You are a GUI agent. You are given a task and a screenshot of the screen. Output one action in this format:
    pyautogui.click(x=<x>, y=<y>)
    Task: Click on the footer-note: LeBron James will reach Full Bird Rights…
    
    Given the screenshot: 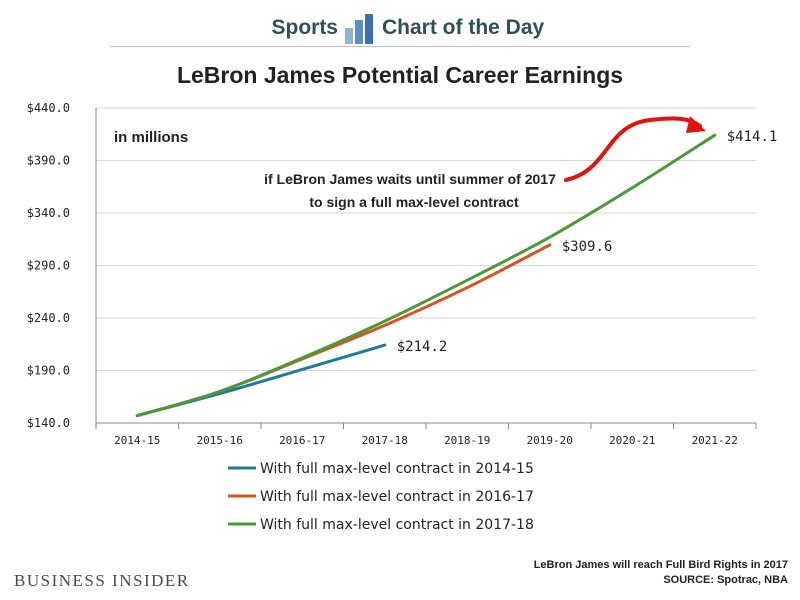 What is the action you would take?
    pyautogui.click(x=661, y=573)
    